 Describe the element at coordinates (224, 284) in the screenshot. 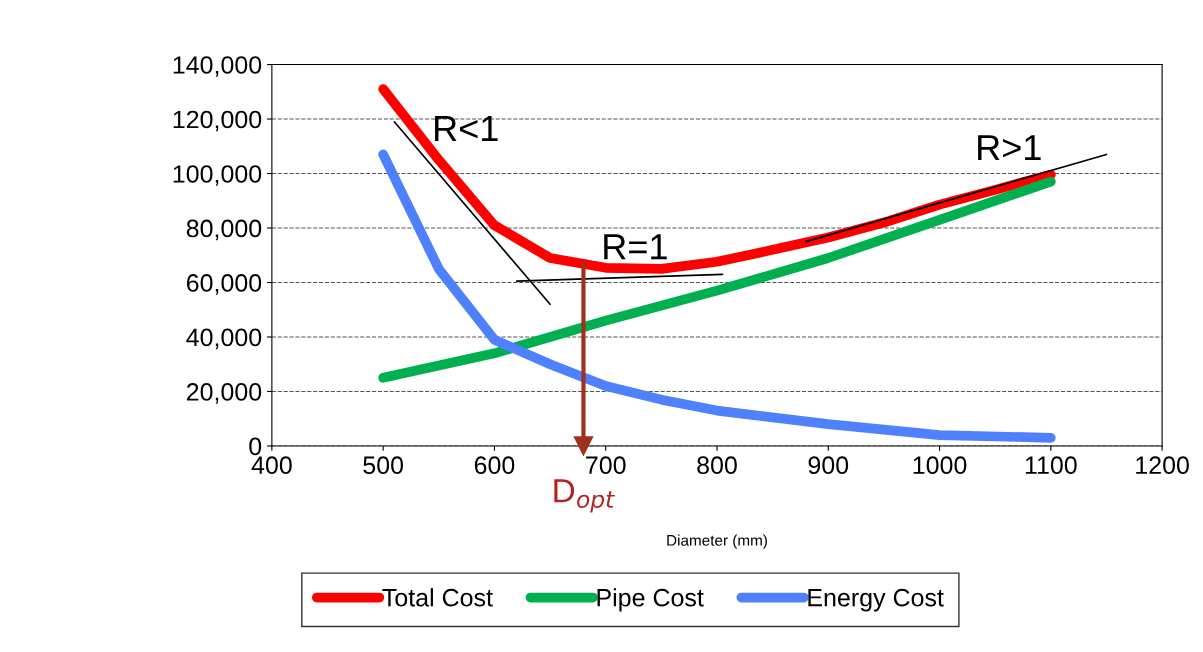

I see `y-tick-label: 60,000` at that location.